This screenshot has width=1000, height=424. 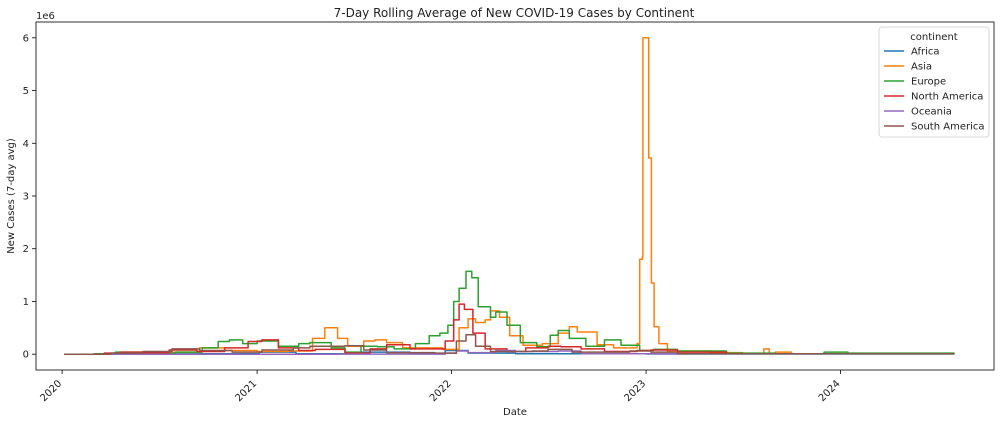 What do you see at coordinates (26, 38) in the screenshot?
I see `y-tick-label: 6` at bounding box center [26, 38].